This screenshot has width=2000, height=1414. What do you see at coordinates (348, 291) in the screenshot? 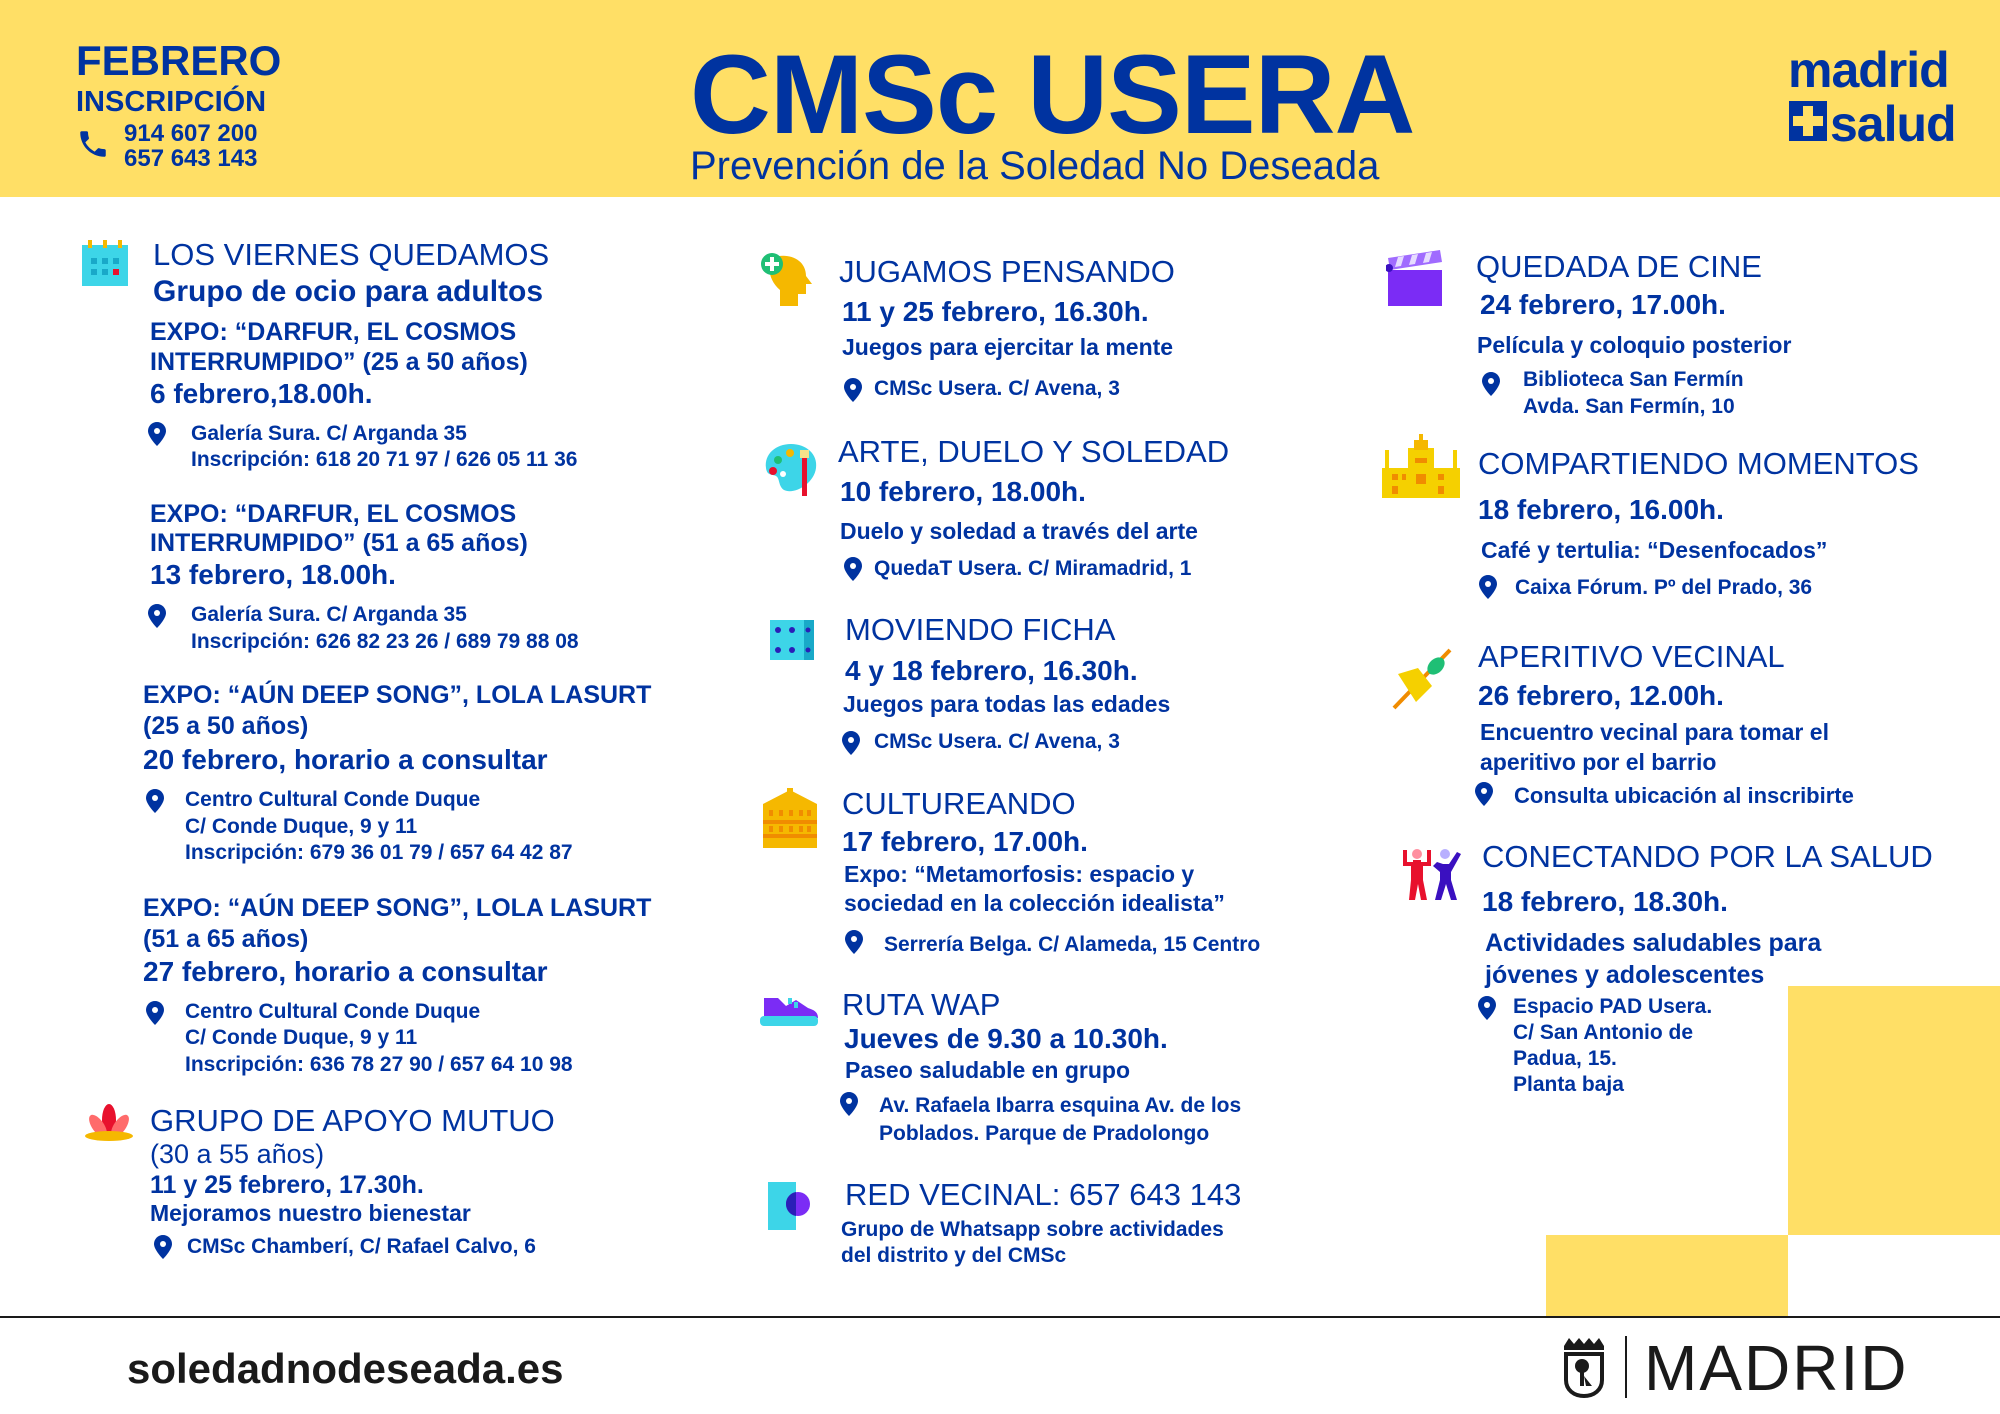
I see `event-subtitle: Grupo de ocio para adultos` at bounding box center [348, 291].